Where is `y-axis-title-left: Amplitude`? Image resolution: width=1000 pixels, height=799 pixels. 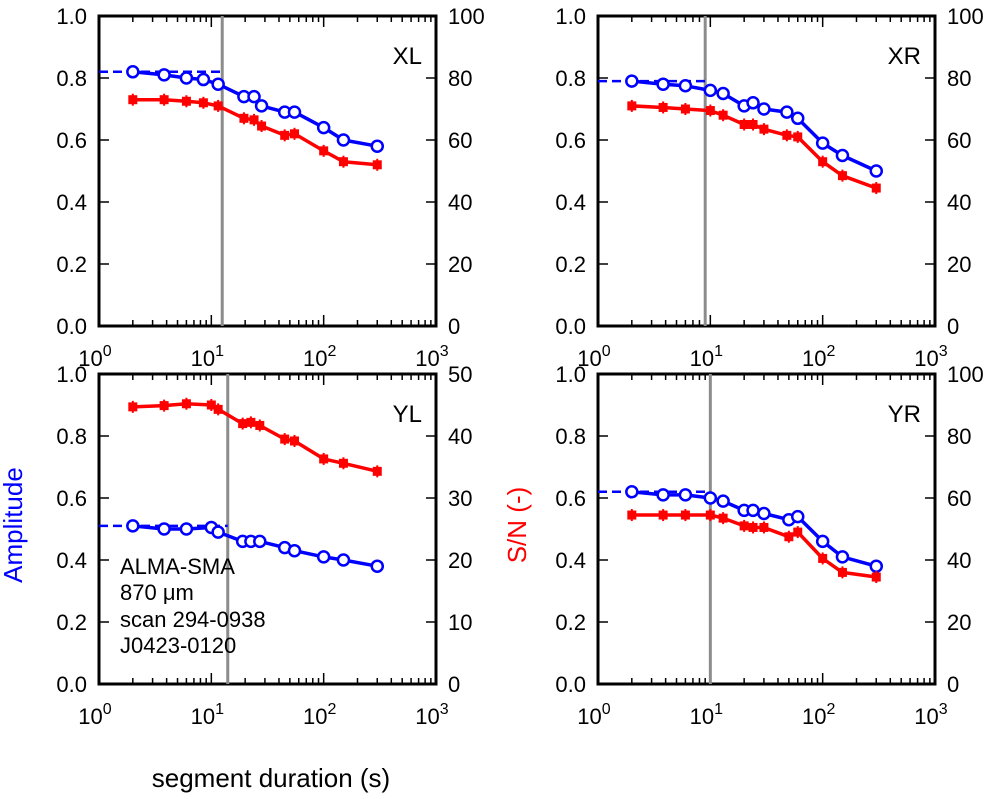
y-axis-title-left: Amplitude is located at coordinates (14, 525).